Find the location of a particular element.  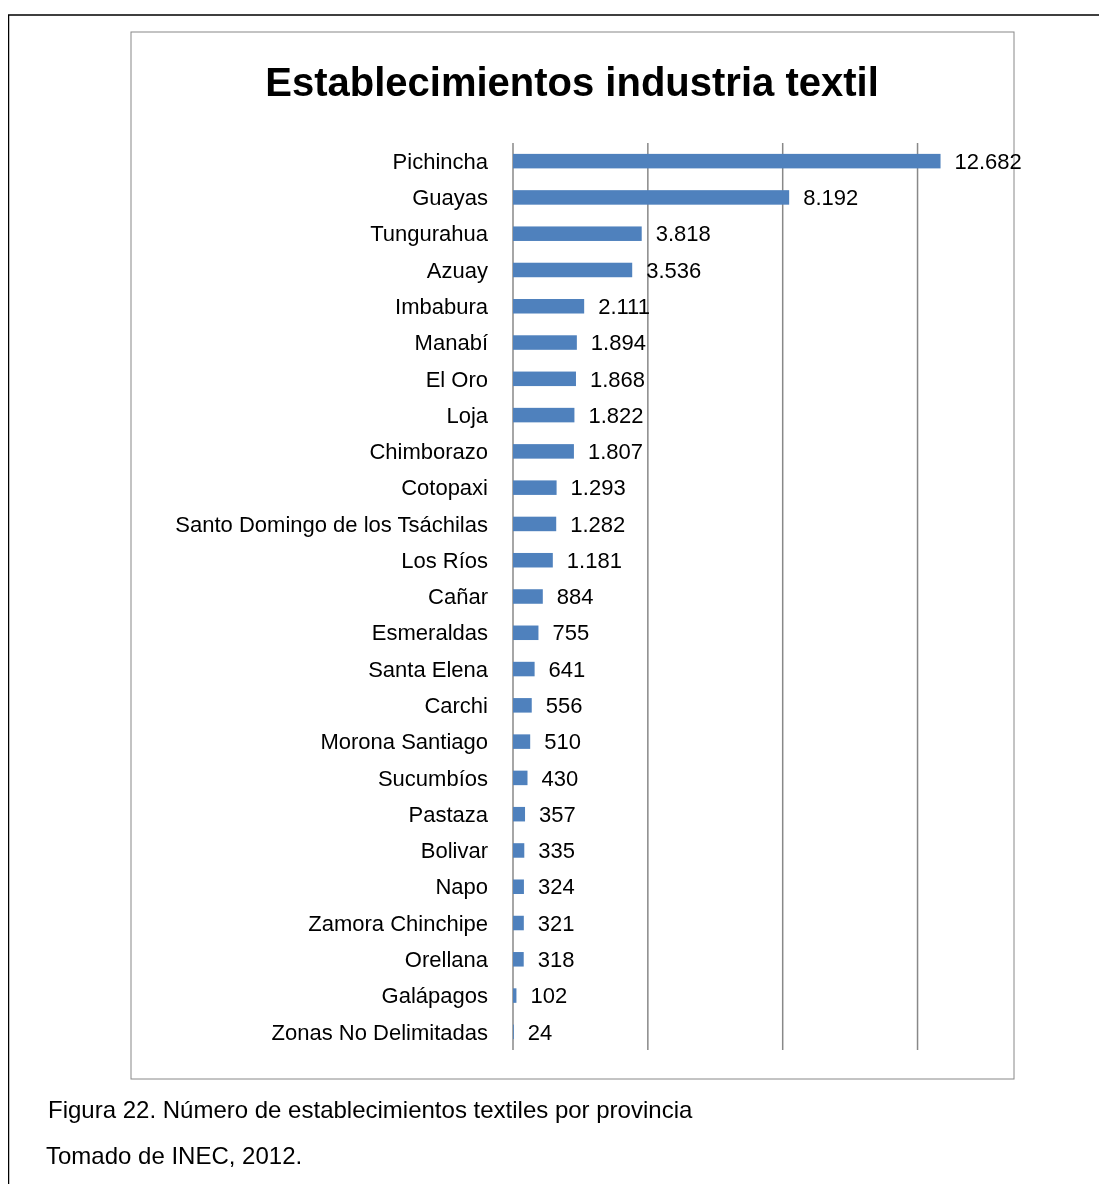

data-label: 1.293 is located at coordinates (598, 488).